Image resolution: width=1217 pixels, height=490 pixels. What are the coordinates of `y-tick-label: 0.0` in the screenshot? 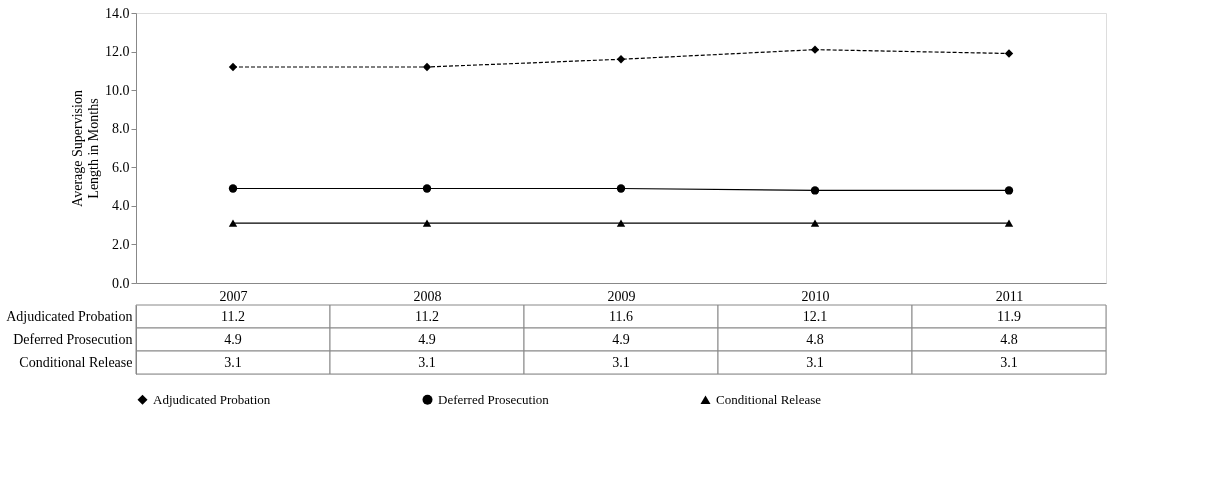 It's located at (121, 283).